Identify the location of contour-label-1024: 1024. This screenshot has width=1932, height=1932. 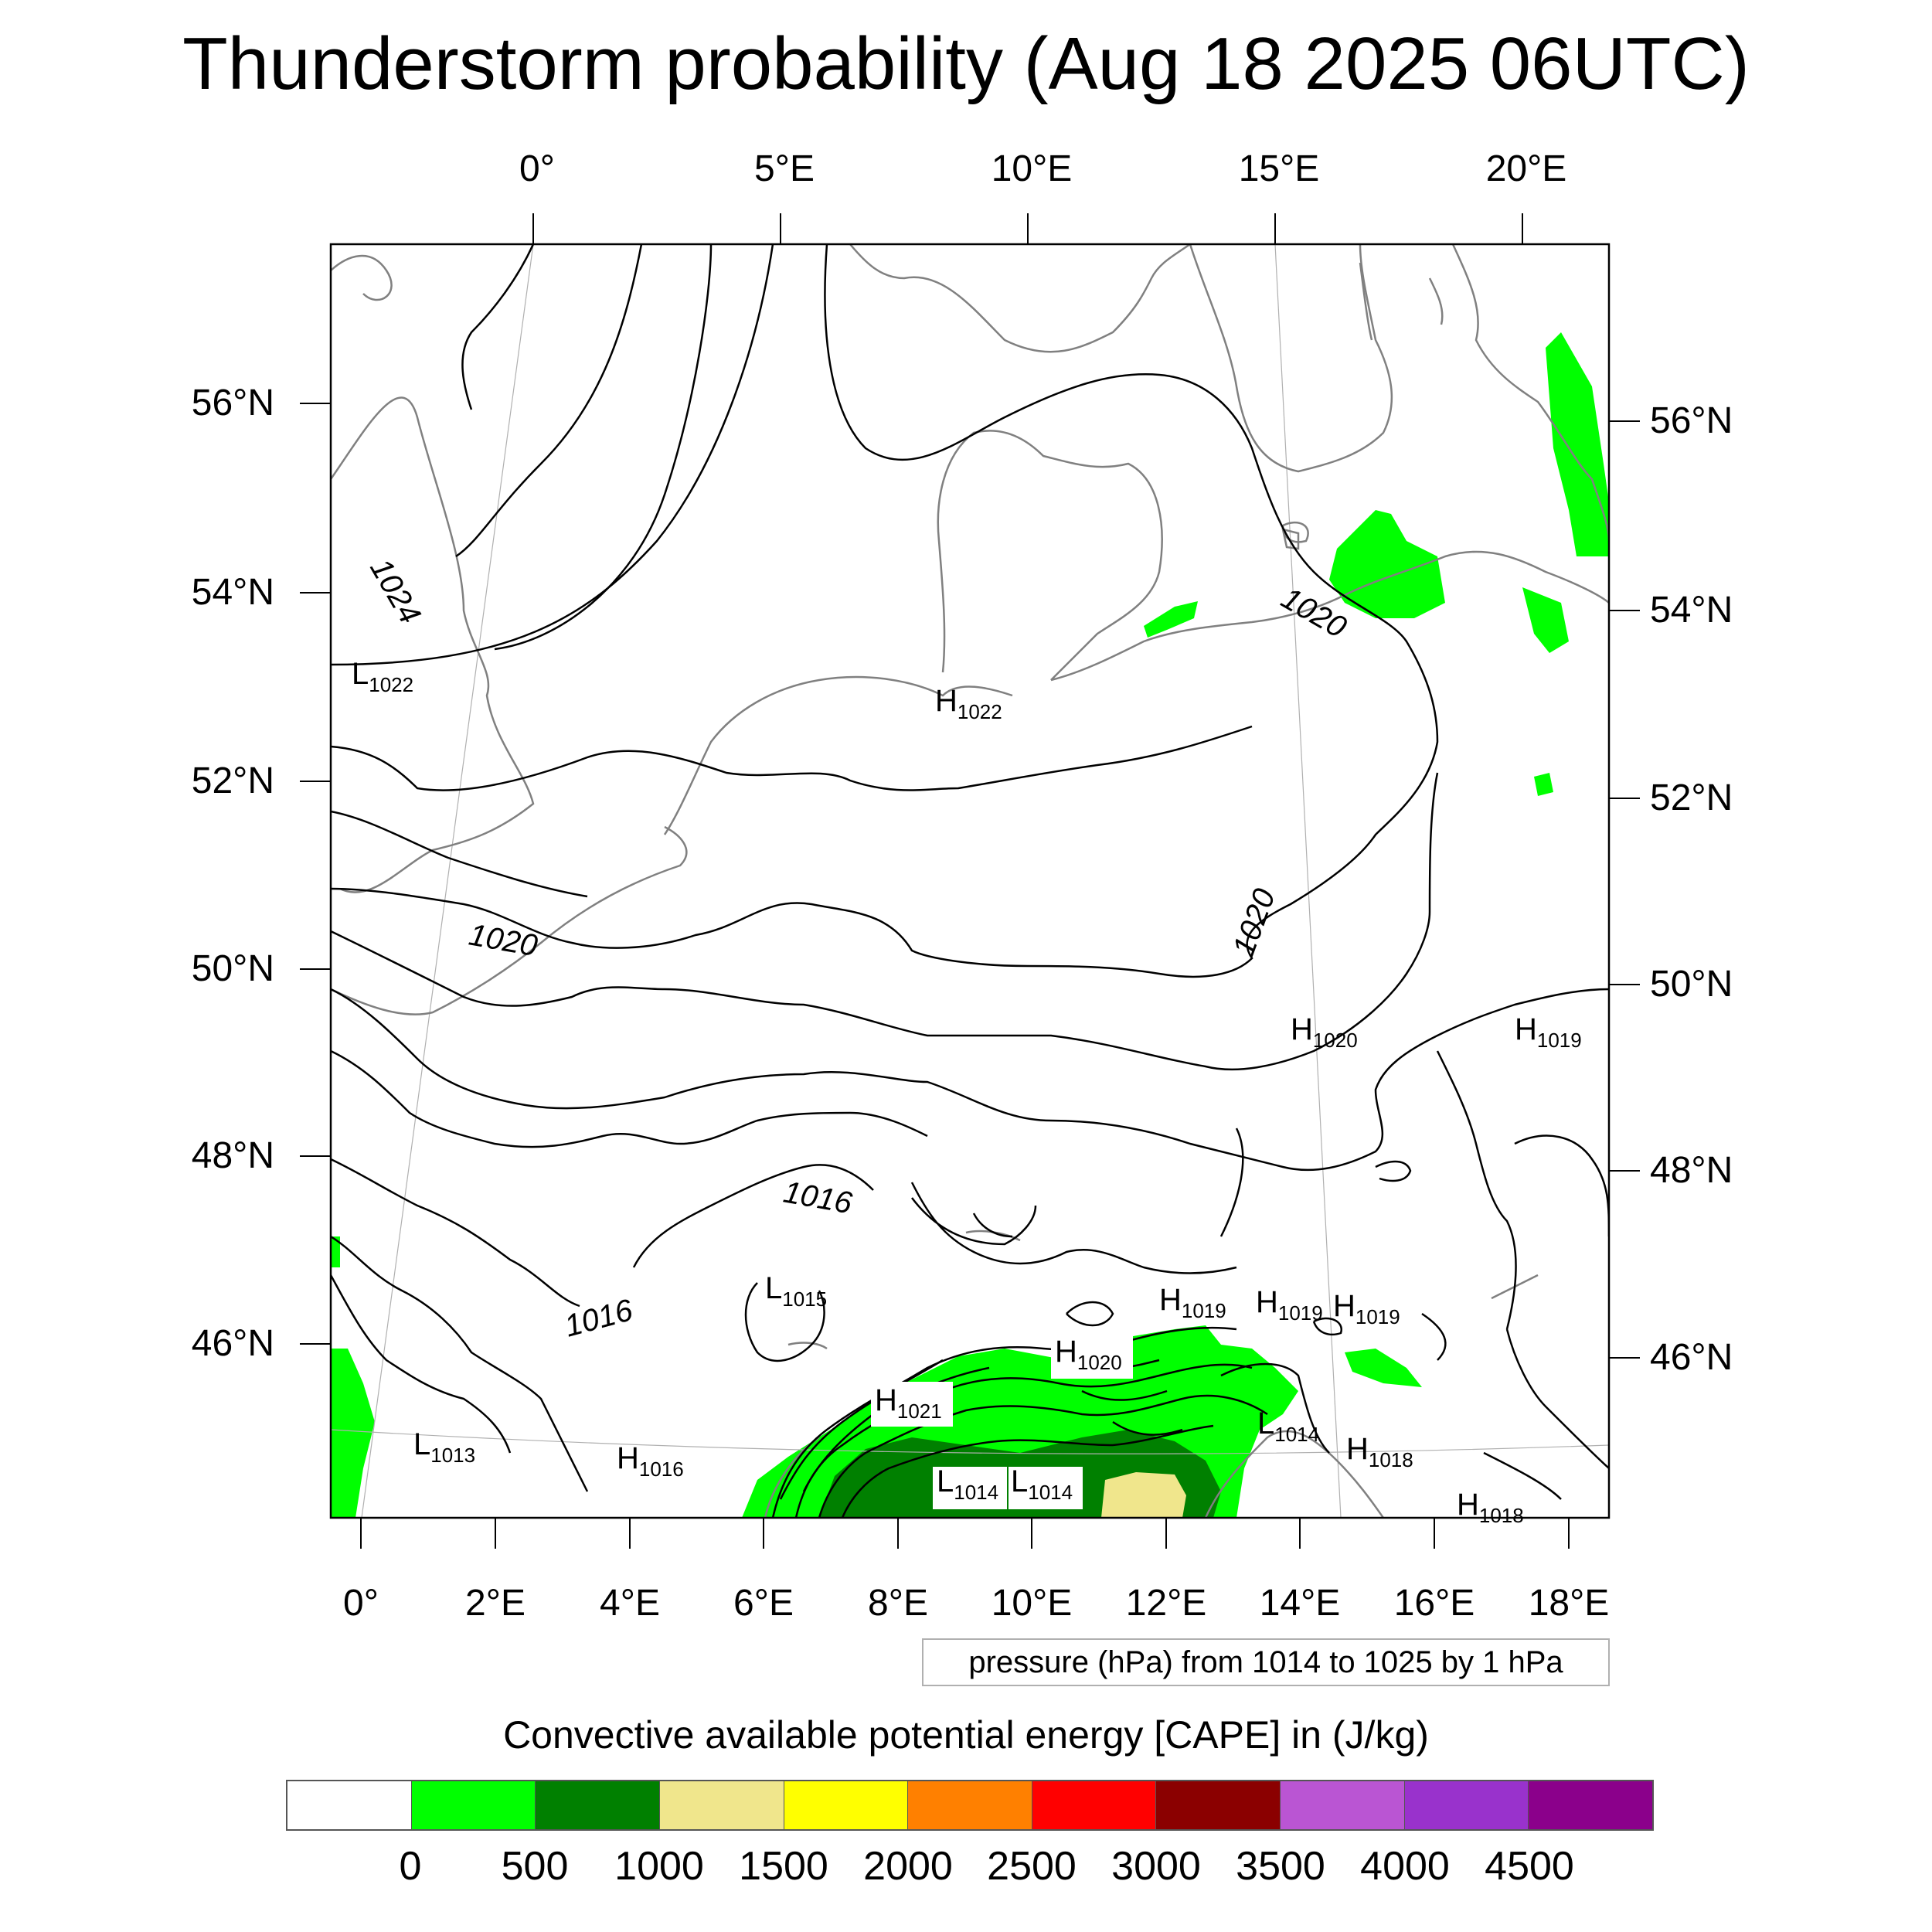
(395, 592).